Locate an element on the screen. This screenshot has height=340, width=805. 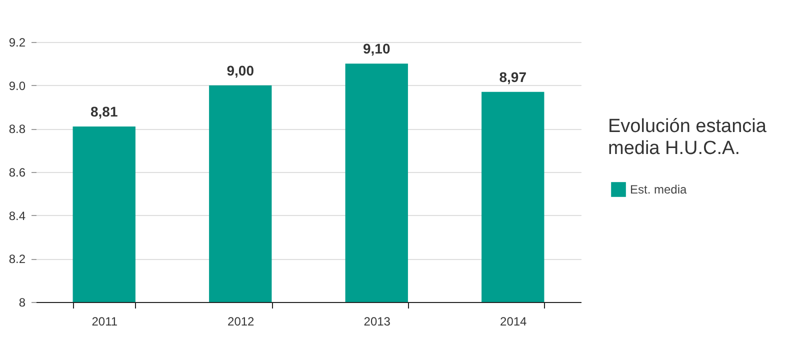
data-label: 9,00 is located at coordinates (240, 70).